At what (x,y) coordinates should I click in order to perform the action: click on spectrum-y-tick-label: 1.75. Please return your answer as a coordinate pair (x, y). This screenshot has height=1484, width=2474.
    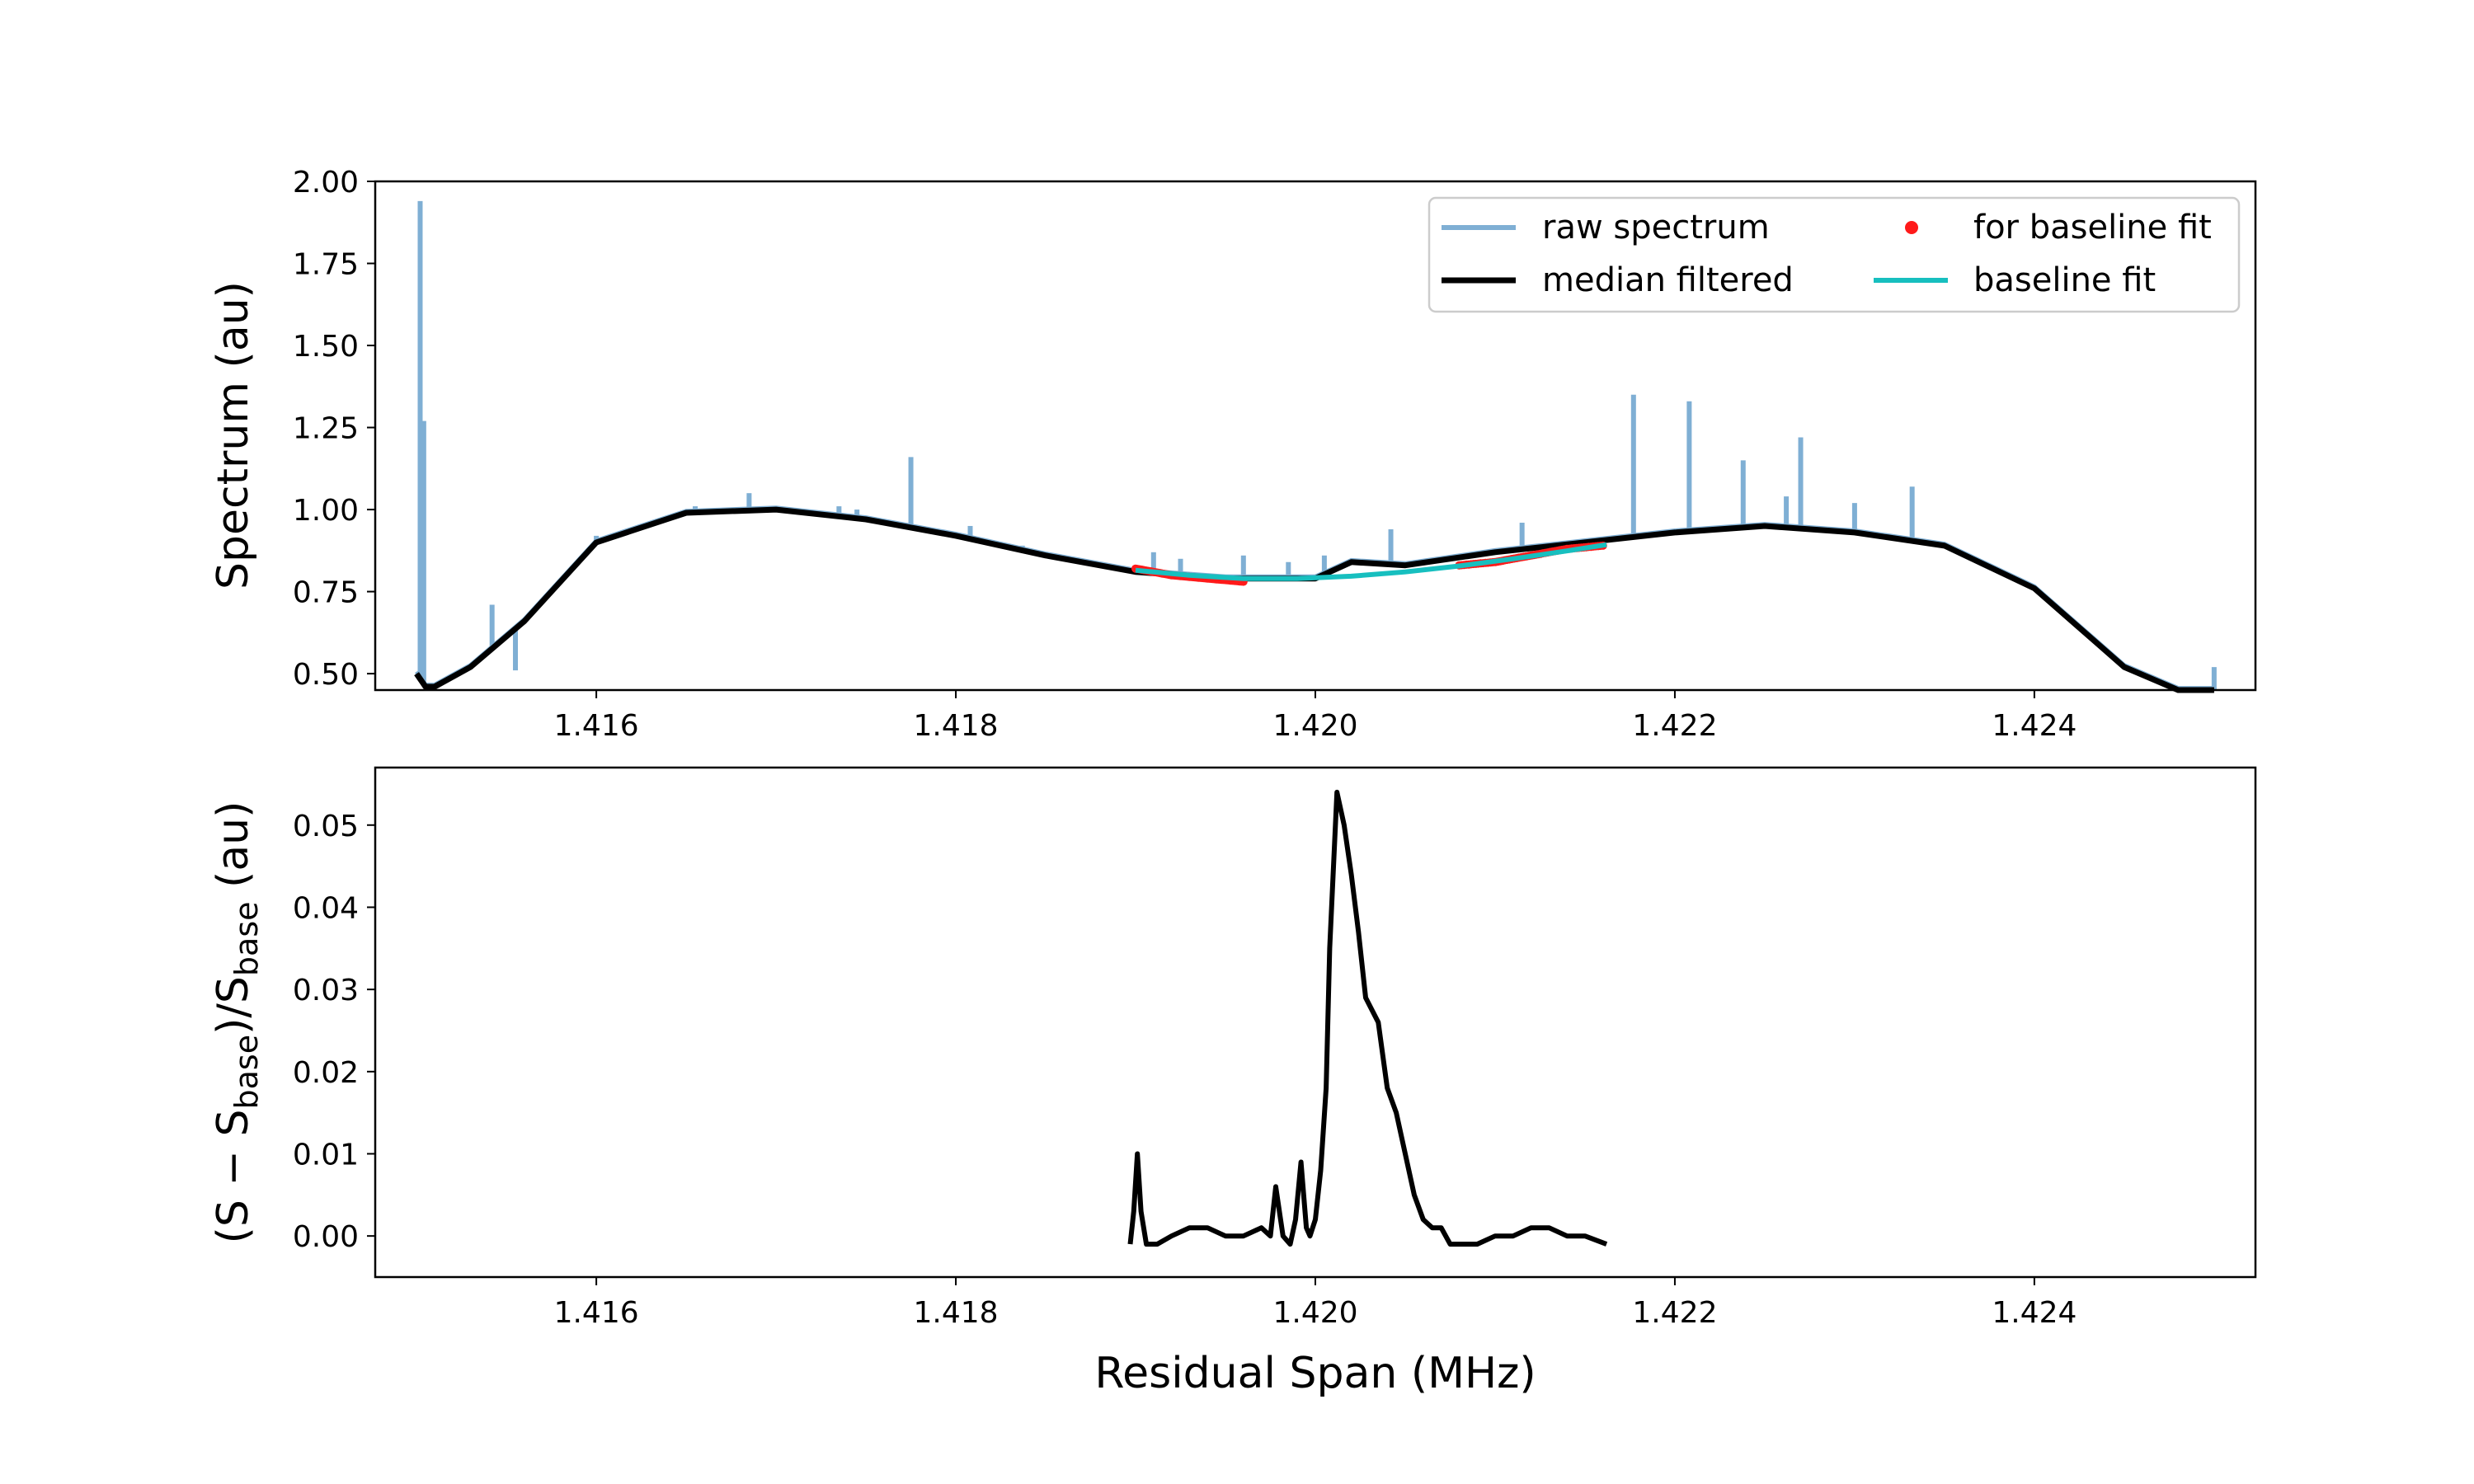
    Looking at the image, I should click on (326, 265).